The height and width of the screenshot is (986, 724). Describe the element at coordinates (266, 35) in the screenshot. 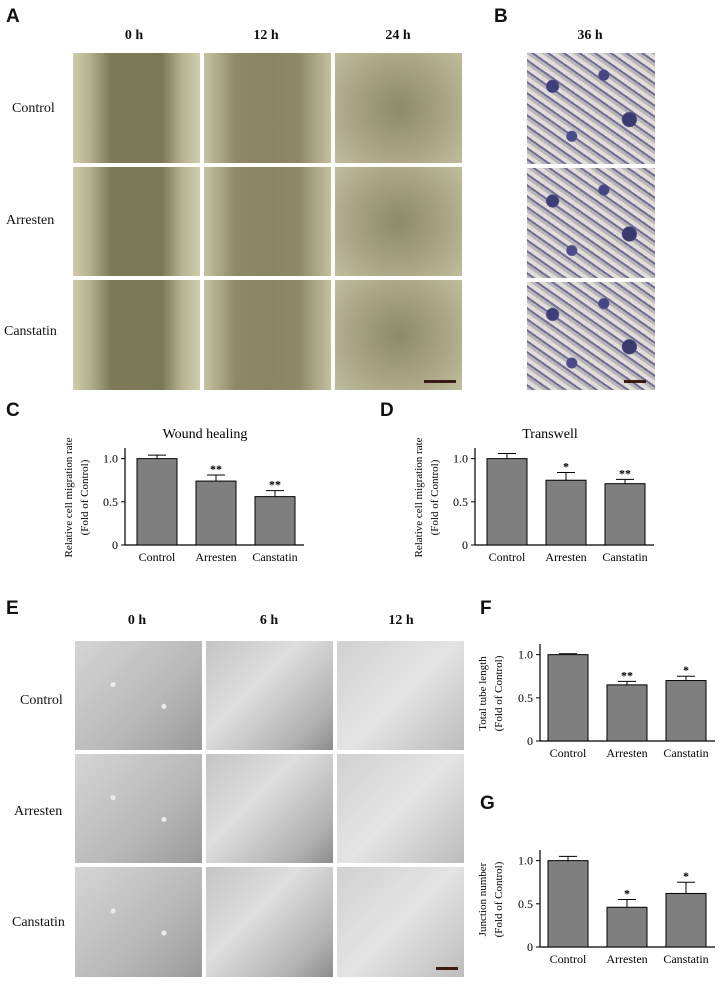

I see `panel-a-col-12h: 12 h` at that location.